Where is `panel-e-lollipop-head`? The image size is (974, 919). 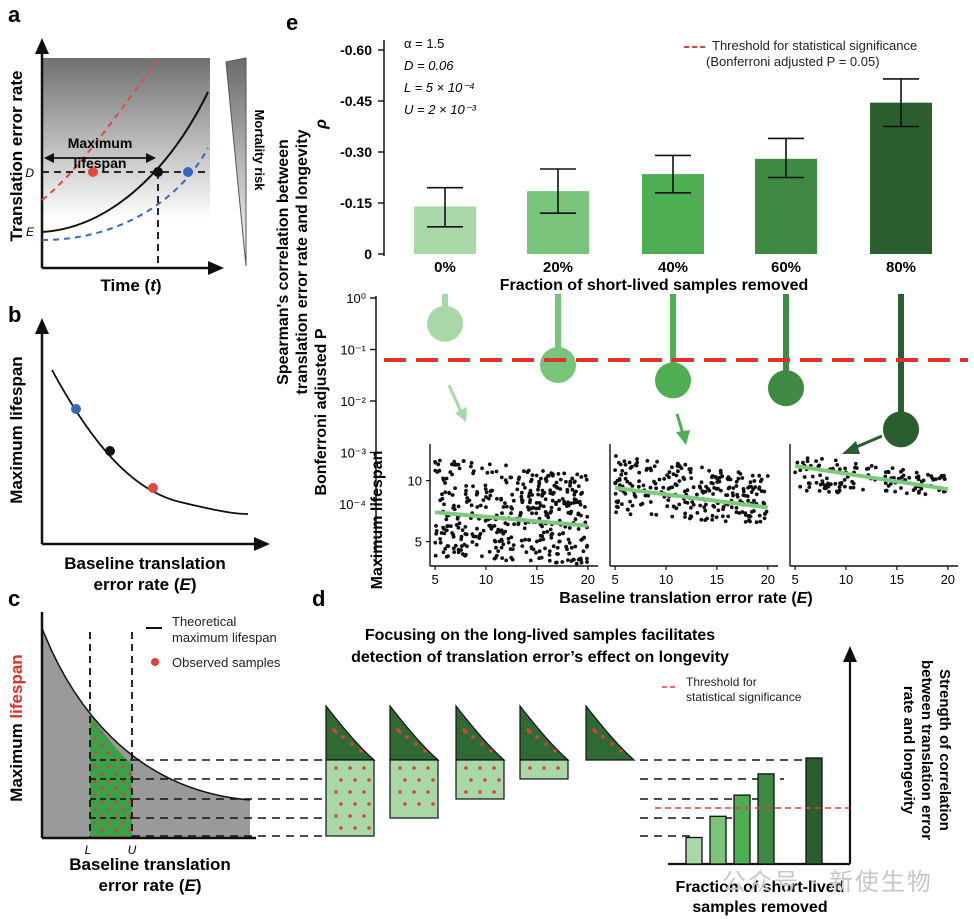 panel-e-lollipop-head is located at coordinates (901, 429).